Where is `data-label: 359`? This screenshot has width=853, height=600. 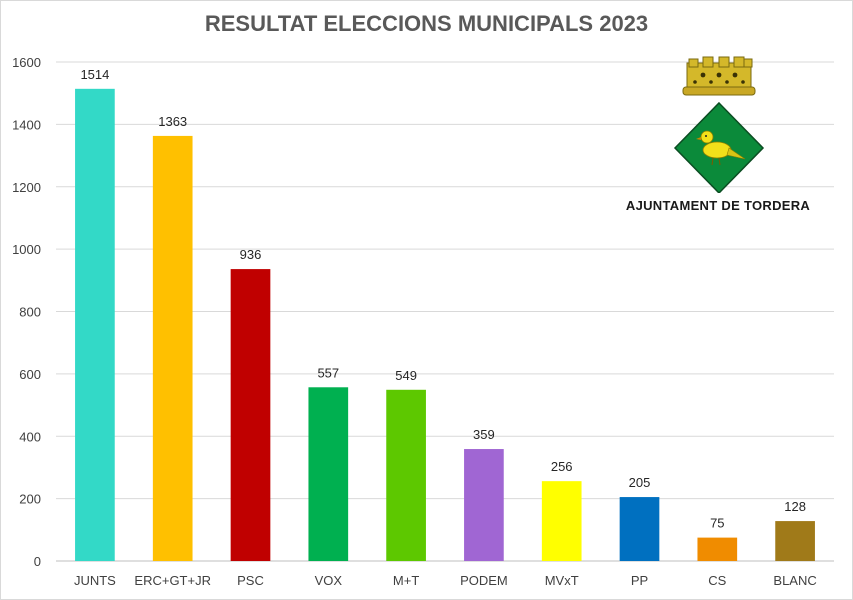
data-label: 359 is located at coordinates (484, 434).